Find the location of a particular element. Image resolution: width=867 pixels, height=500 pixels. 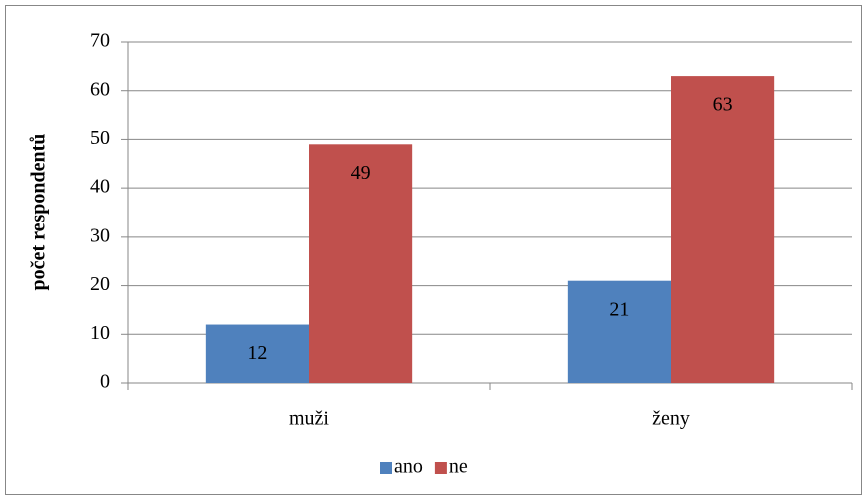

y-tick-label: 40 is located at coordinates (100, 187).